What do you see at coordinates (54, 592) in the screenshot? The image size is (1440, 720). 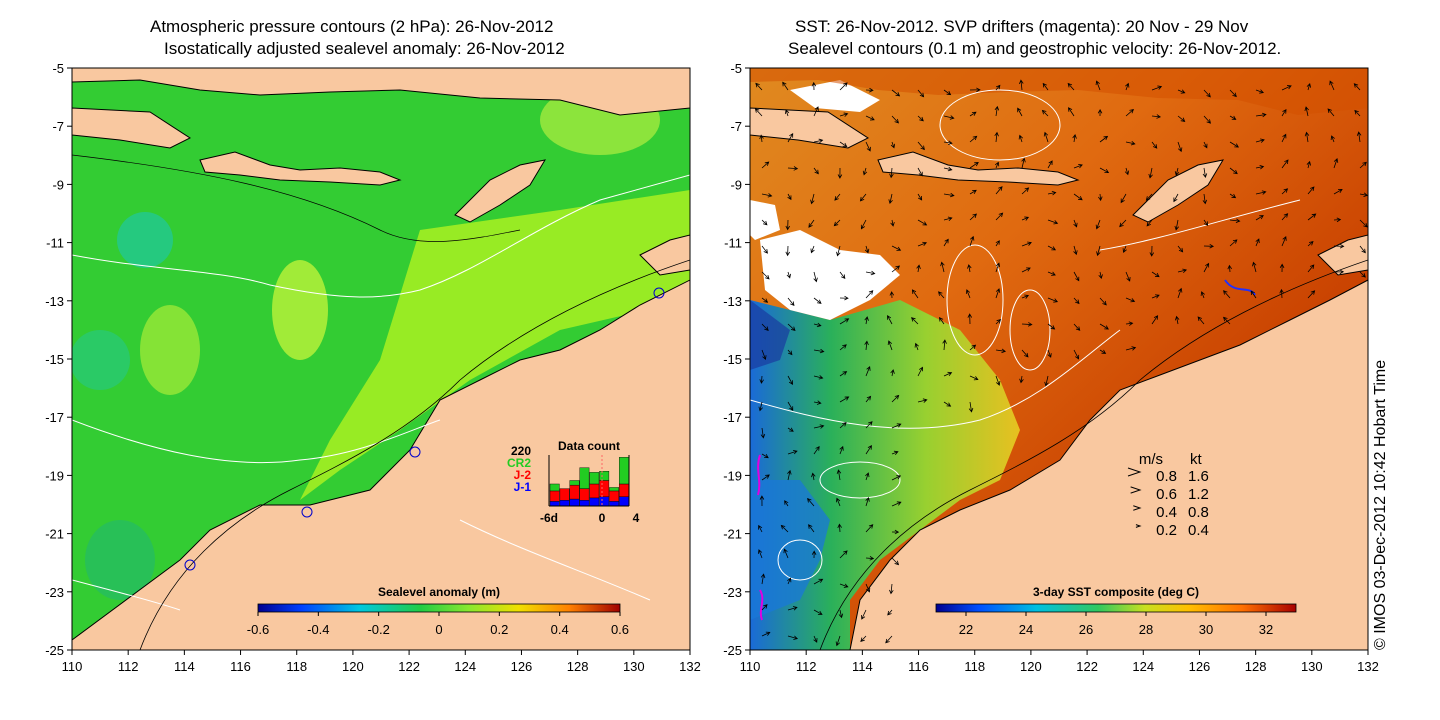 I see `y-tick-label: -23` at bounding box center [54, 592].